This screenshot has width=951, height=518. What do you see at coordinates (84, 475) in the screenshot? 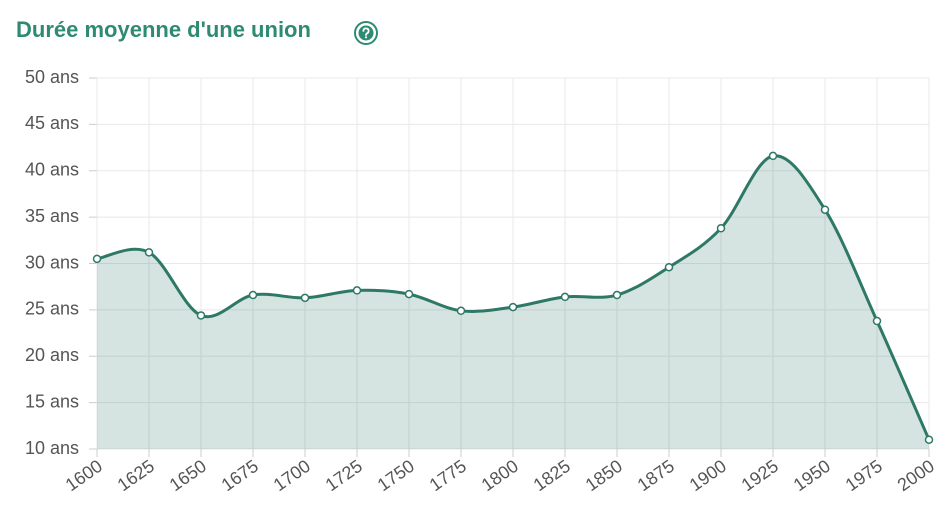
I see `x-tick-label: 1600` at bounding box center [84, 475].